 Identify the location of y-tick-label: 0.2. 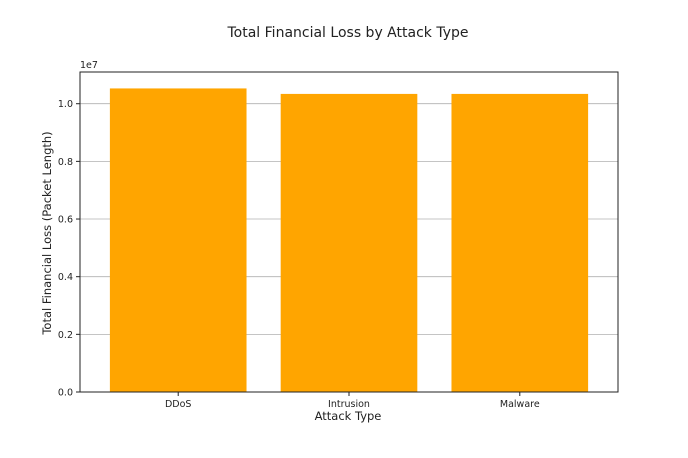
(65, 335).